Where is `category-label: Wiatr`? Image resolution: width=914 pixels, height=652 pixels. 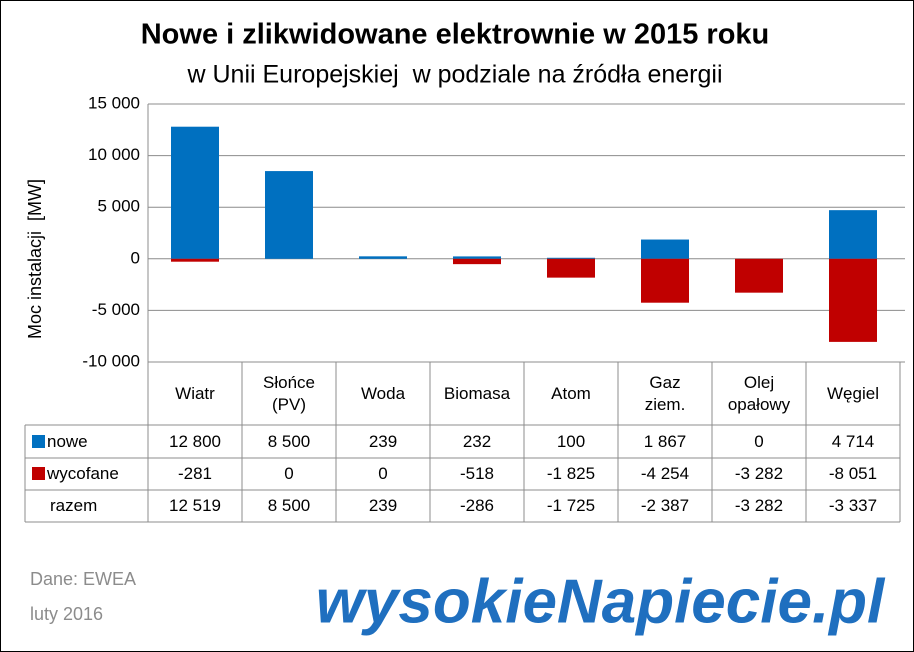 category-label: Wiatr is located at coordinates (195, 393).